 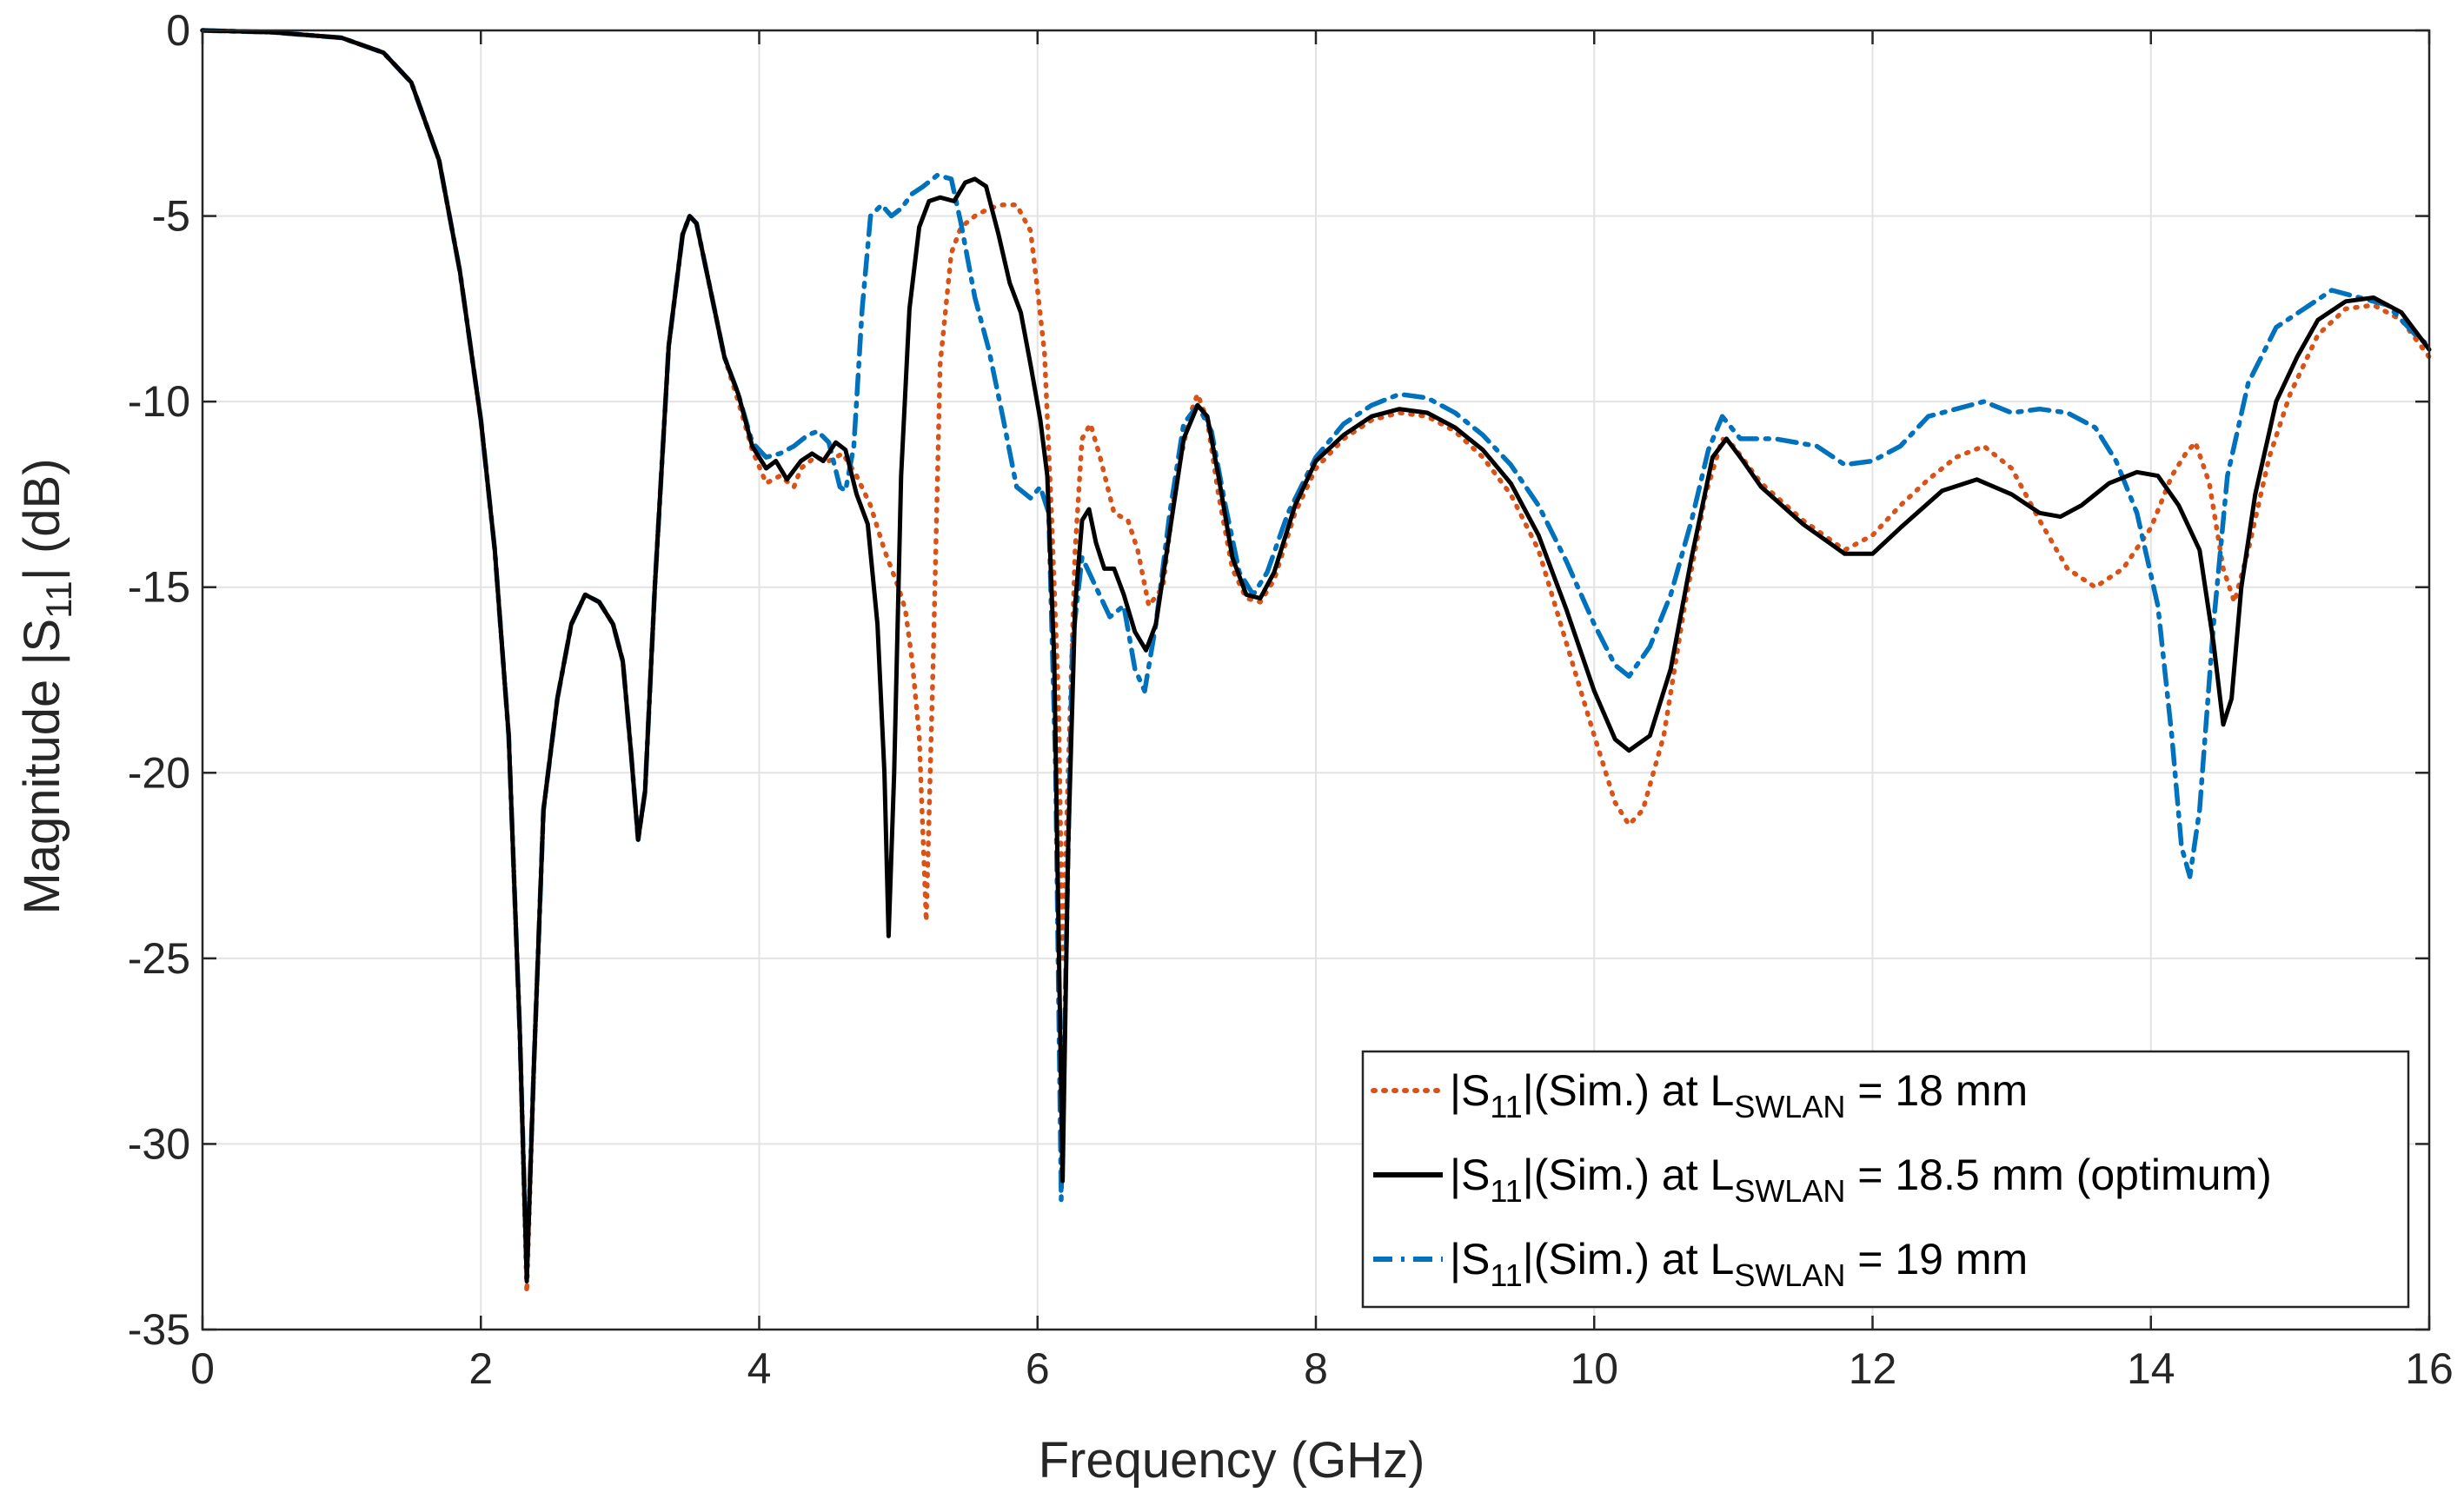 What do you see at coordinates (2429, 1368) in the screenshot?
I see `x-tick-label: 16` at bounding box center [2429, 1368].